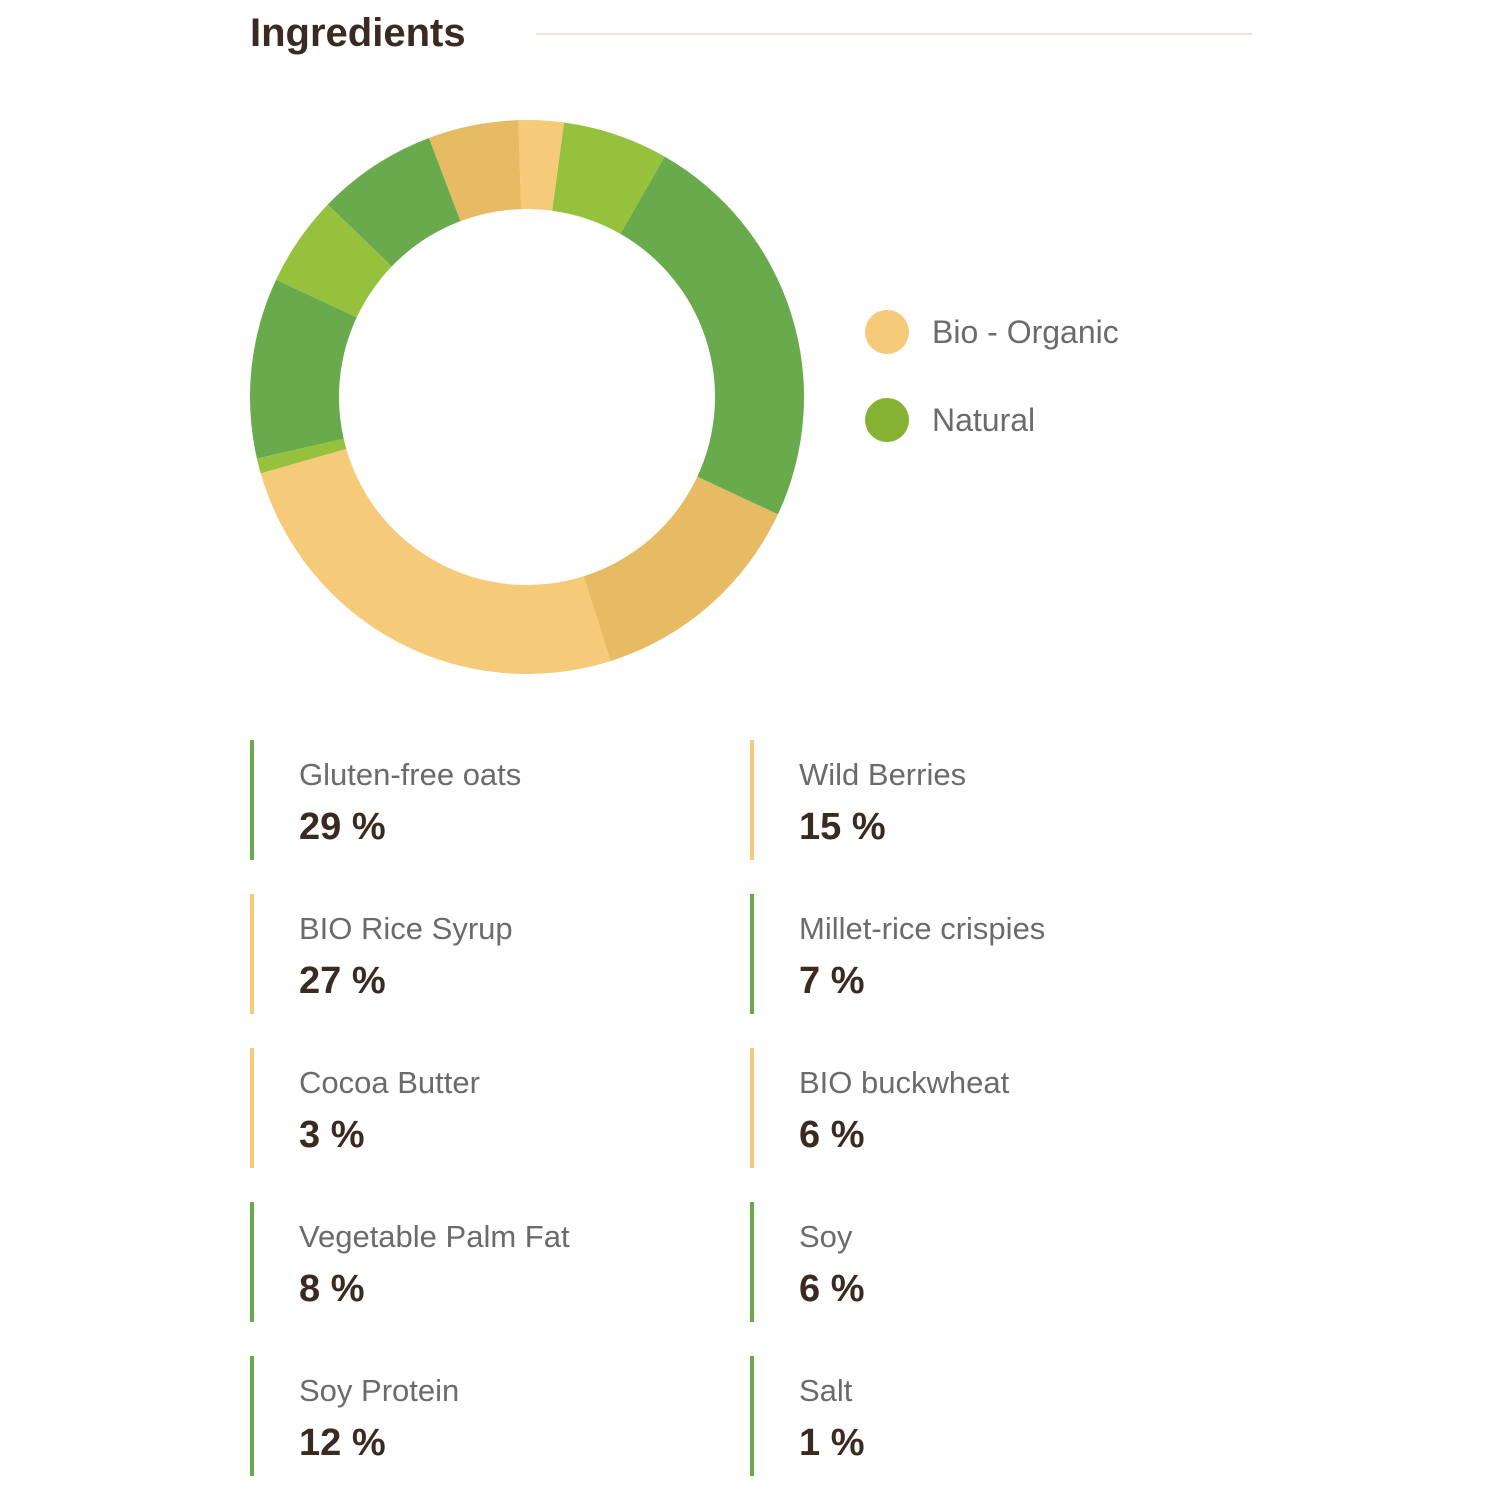  Describe the element at coordinates (475, 800) in the screenshot. I see `ingredient-item: Gluten-free oats 29 %` at that location.